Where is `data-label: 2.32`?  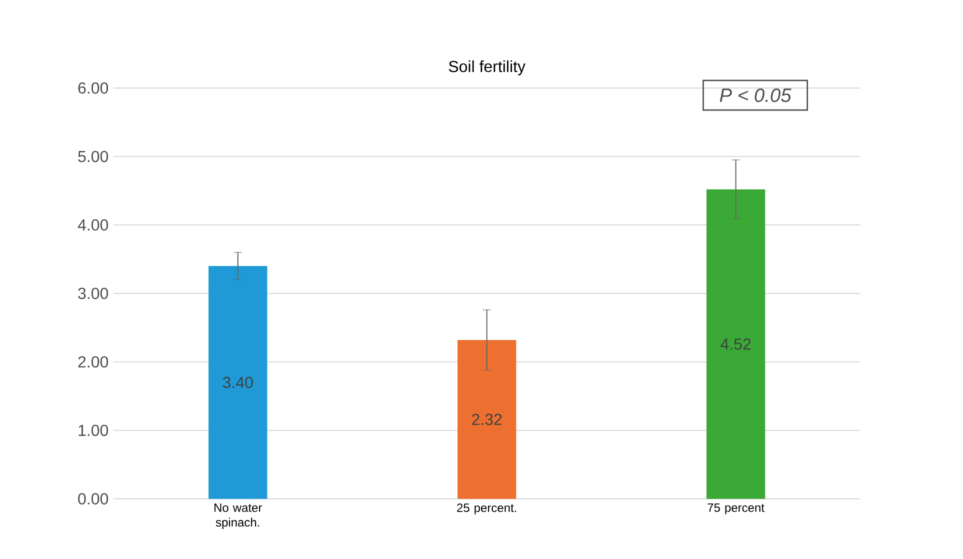 data-label: 2.32 is located at coordinates (487, 420).